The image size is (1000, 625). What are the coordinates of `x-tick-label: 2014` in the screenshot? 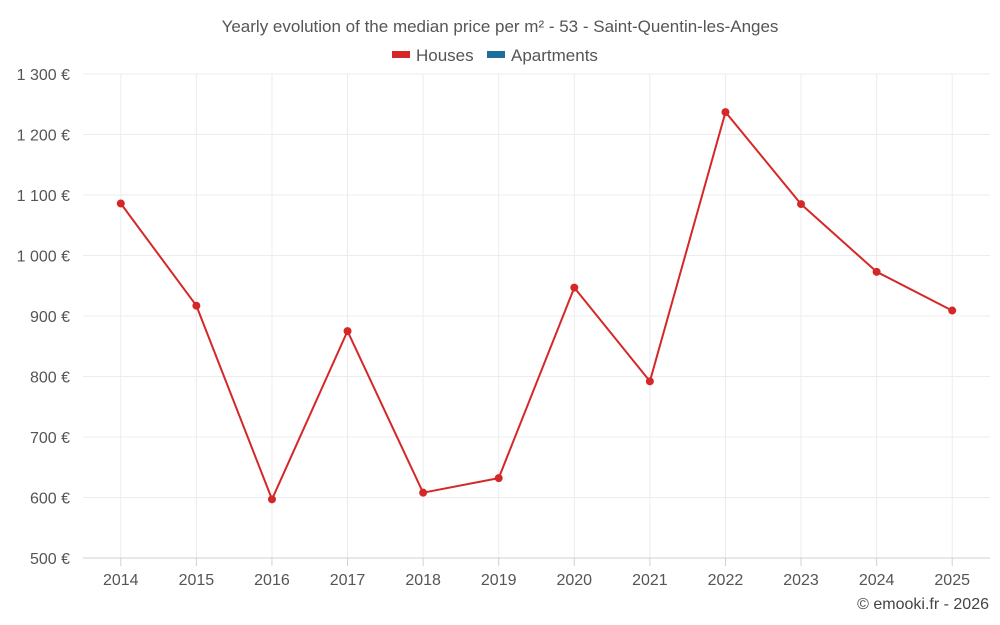 It's located at (121, 580).